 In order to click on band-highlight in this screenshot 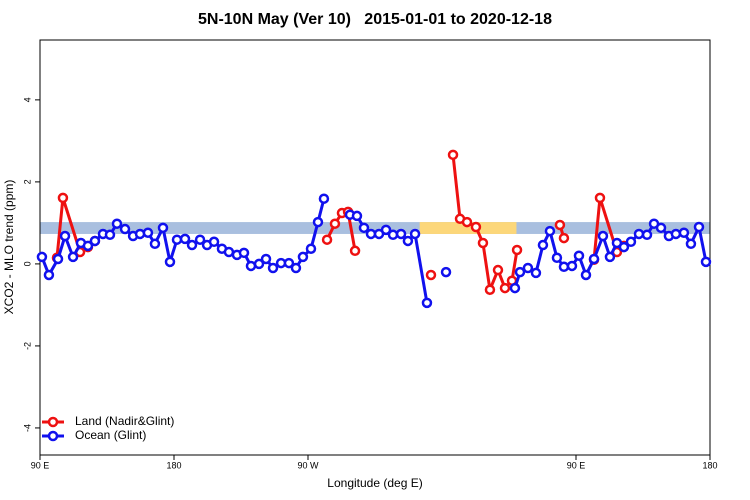, I will do `click(468, 228)`.